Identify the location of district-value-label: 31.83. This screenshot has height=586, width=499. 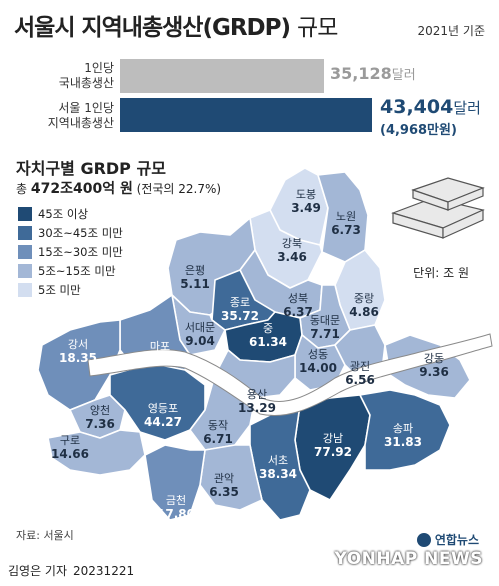
(403, 442).